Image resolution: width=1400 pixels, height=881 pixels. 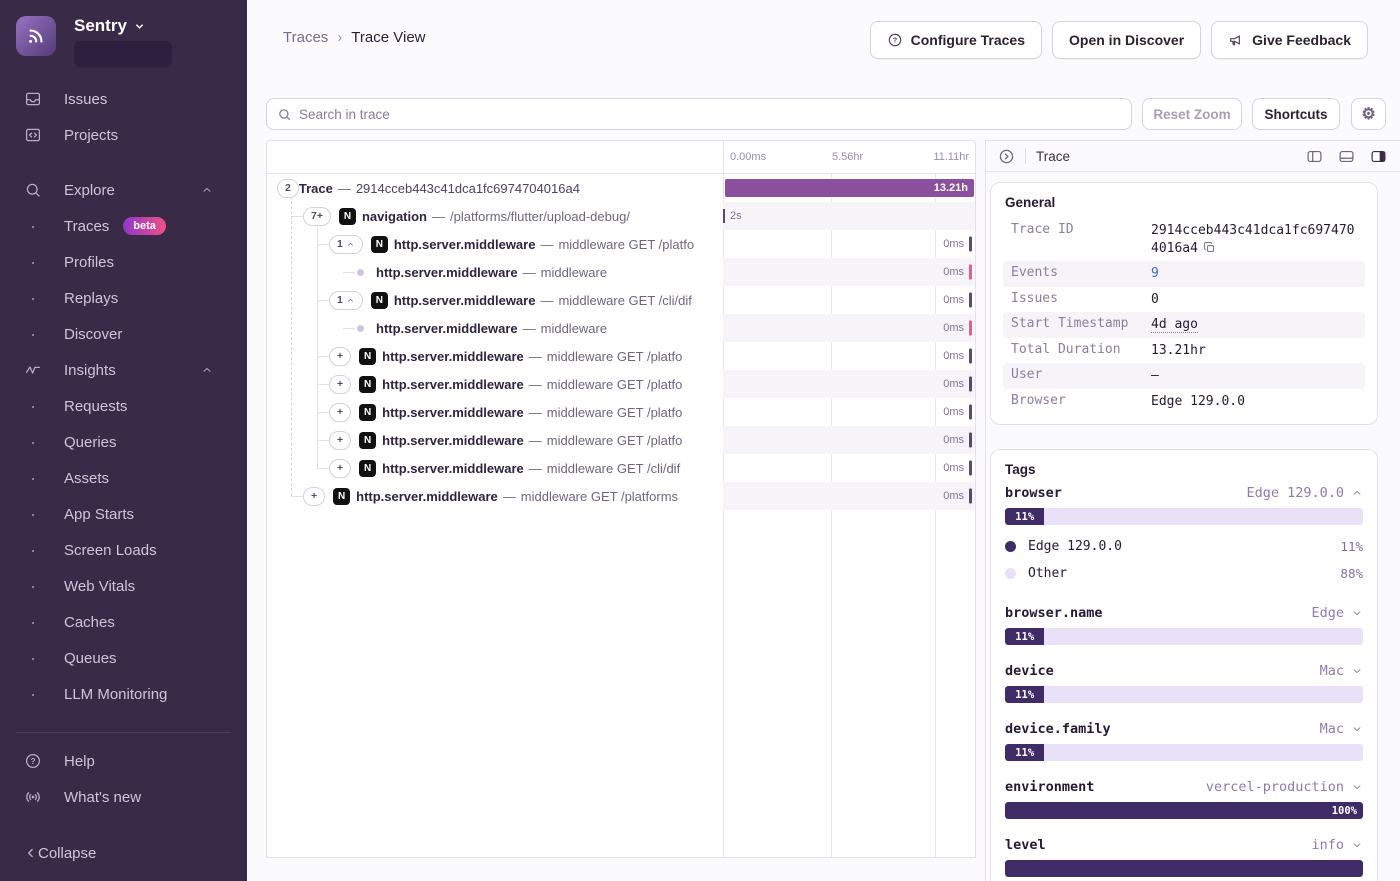 What do you see at coordinates (123, 622) in the screenshot?
I see `sidebar-item-caches: · Caches` at bounding box center [123, 622].